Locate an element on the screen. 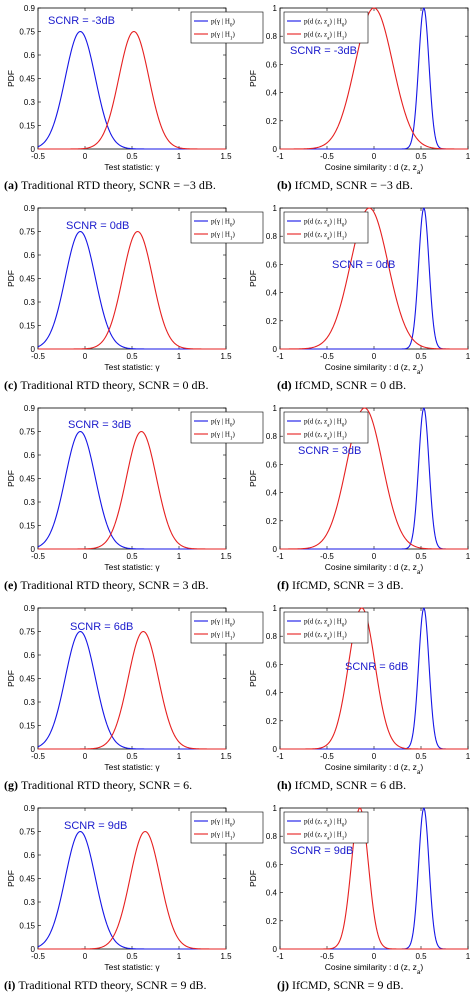  caption-c: (c) Traditional RTD theory, SCNR = 0 dB. is located at coordinates (106, 385).